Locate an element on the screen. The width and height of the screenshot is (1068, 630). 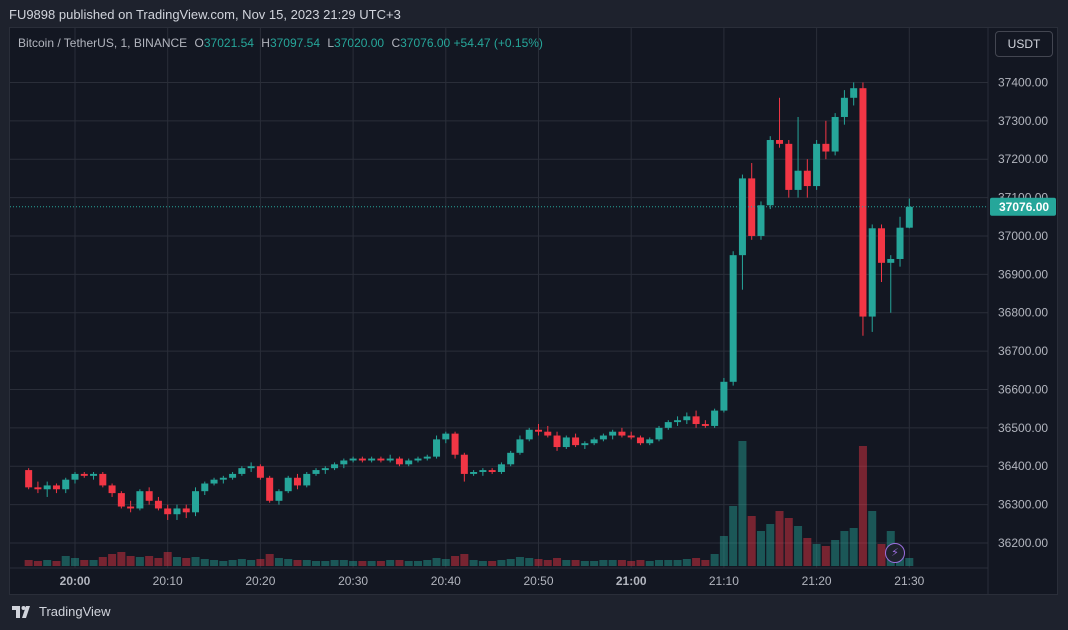
close-label: C is located at coordinates (396, 43).